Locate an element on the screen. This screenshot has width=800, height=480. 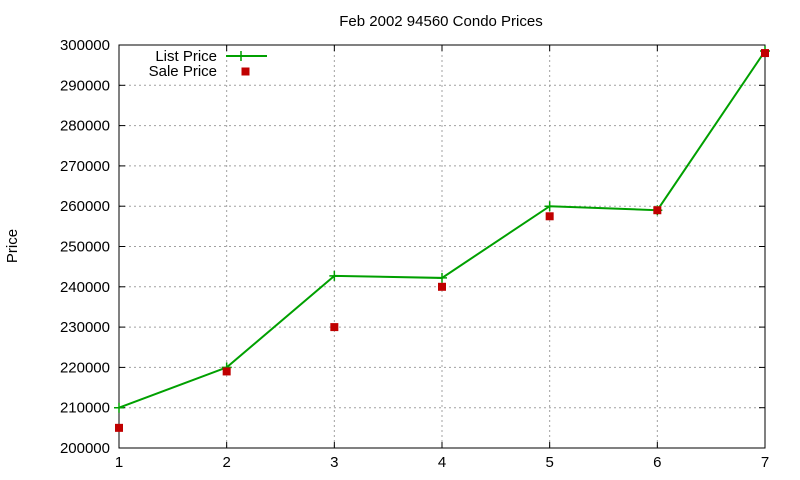
y-tick-label: 200000 is located at coordinates (85, 448).